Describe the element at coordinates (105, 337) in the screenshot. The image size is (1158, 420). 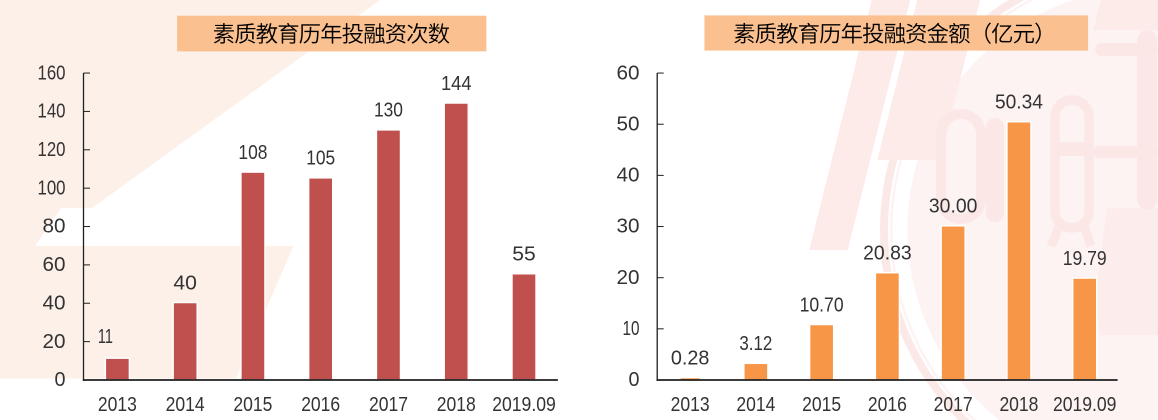
I see `svg-text: 11` at that location.